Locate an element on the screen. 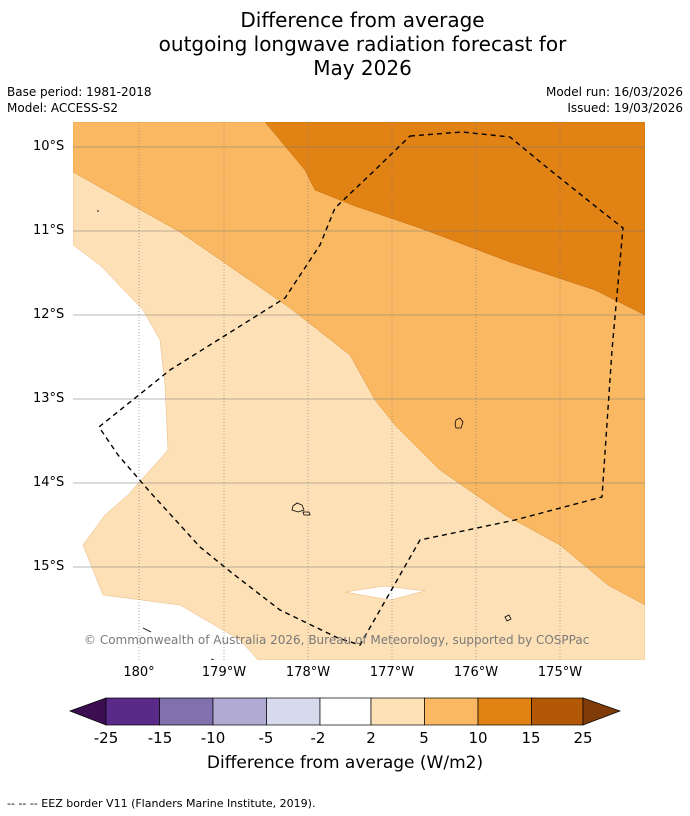 The width and height of the screenshot is (690, 816). colorbar is located at coordinates (345, 711).